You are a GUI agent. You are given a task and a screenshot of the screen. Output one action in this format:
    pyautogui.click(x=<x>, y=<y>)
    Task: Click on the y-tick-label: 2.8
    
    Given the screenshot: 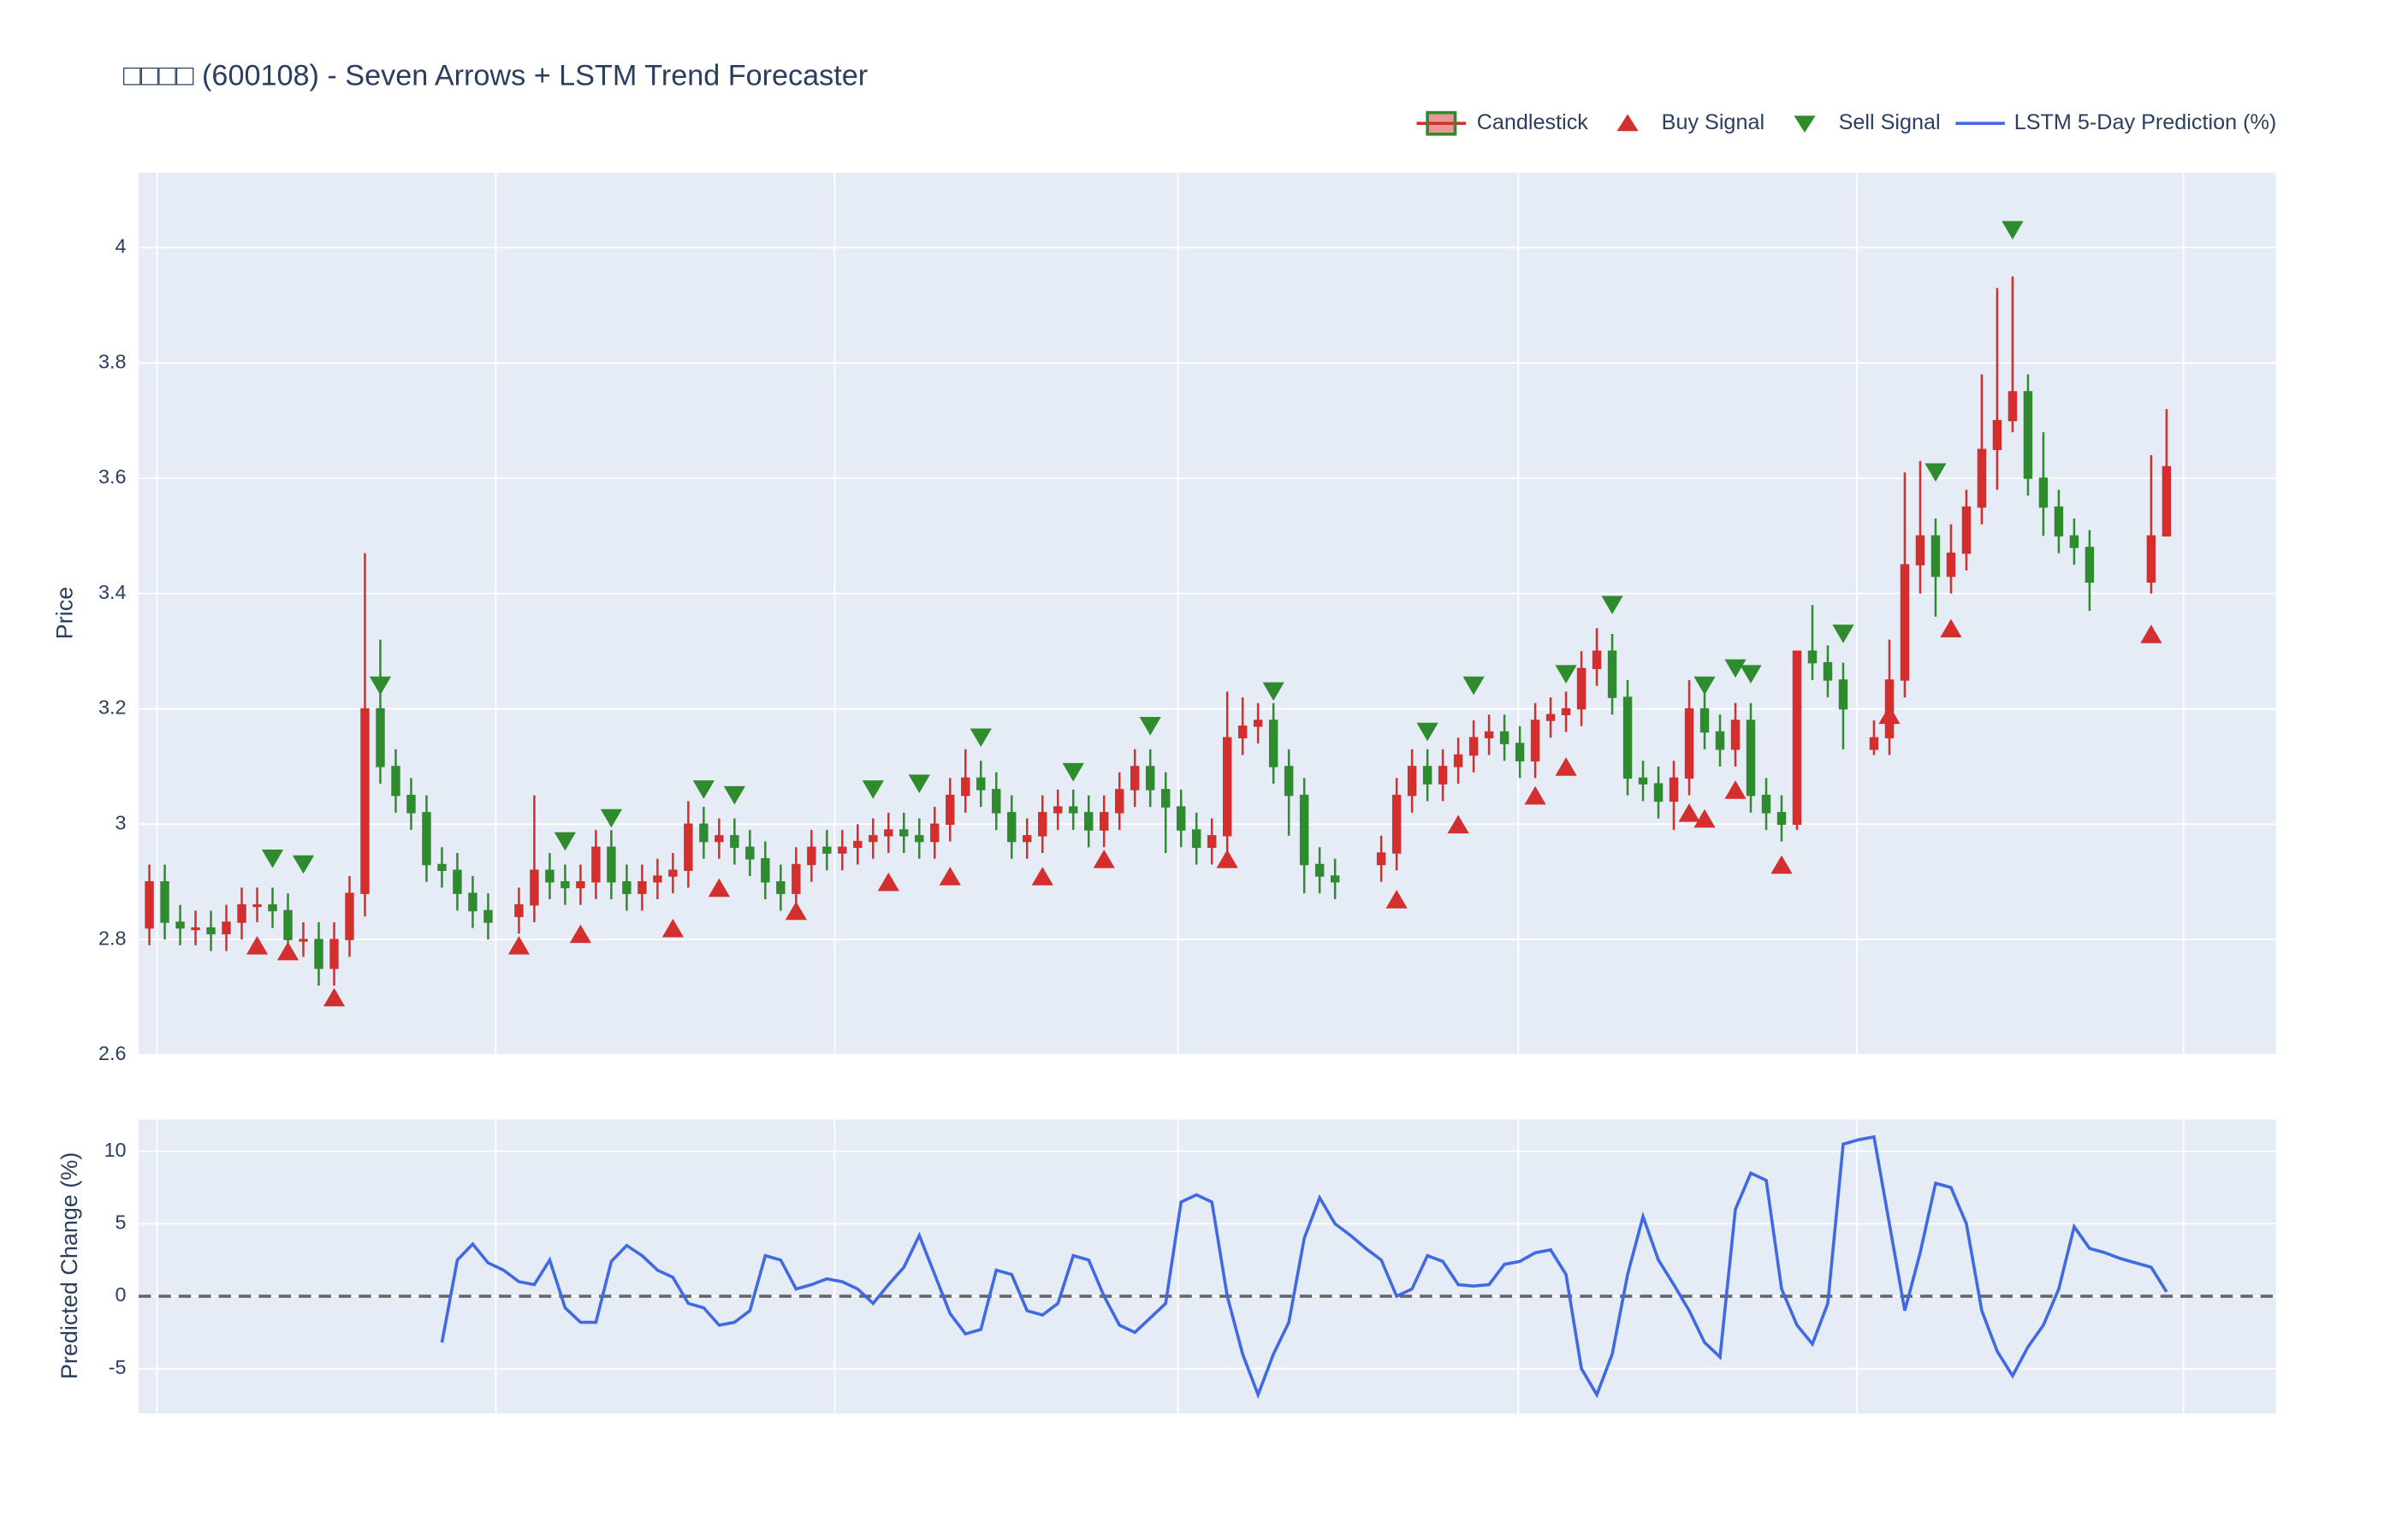 What is the action you would take?
    pyautogui.click(x=113, y=938)
    